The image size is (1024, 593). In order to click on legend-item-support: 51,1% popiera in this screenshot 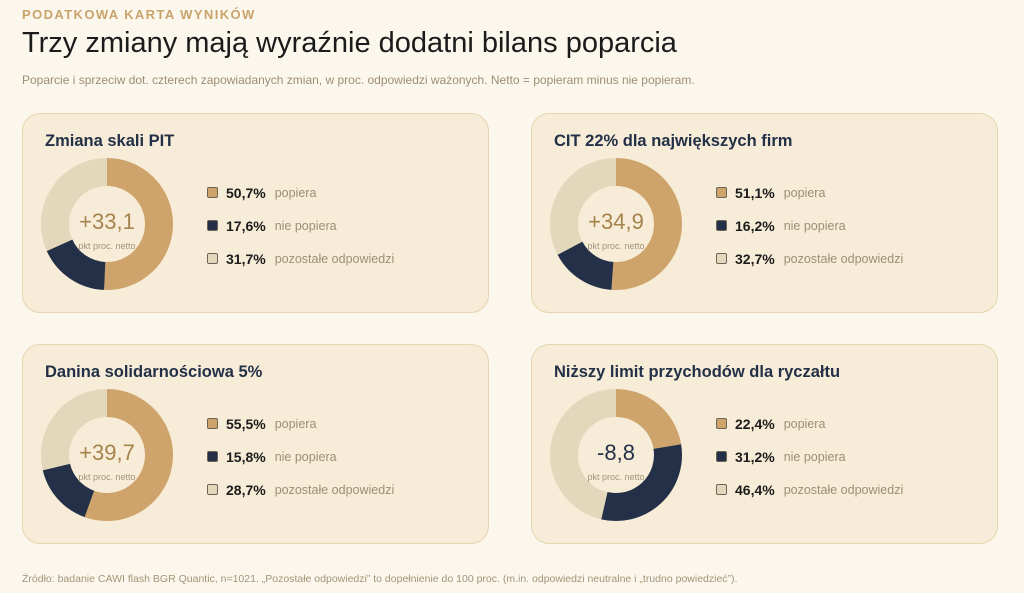, I will do `click(809, 192)`.